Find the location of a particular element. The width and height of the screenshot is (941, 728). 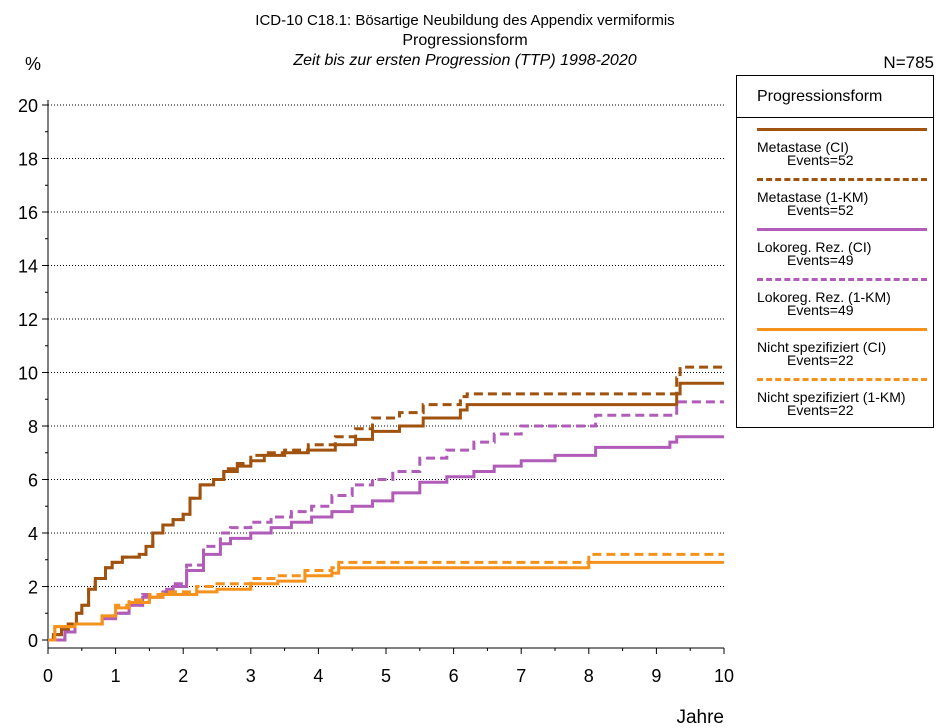

x-tick-label: 10 is located at coordinates (724, 676).